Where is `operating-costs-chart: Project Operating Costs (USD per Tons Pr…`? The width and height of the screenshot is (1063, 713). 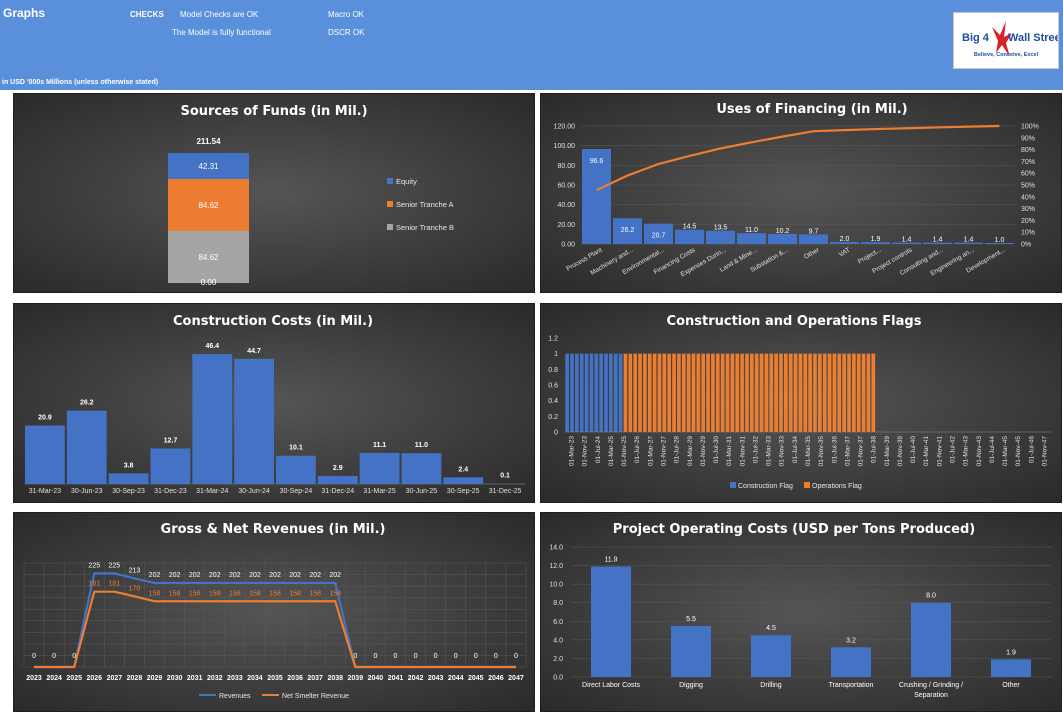
operating-costs-chart: Project Operating Costs (USD per Tons Pr… is located at coordinates (801, 612).